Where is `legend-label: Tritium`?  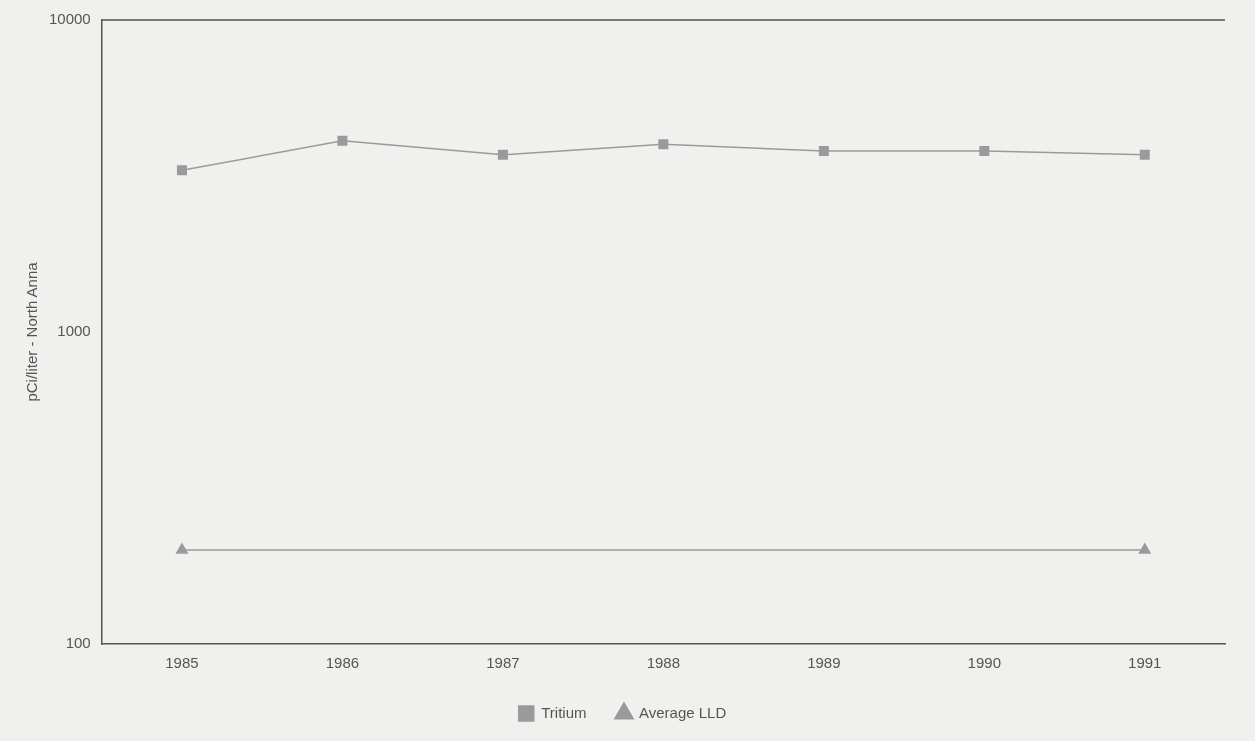
legend-label: Tritium is located at coordinates (564, 712).